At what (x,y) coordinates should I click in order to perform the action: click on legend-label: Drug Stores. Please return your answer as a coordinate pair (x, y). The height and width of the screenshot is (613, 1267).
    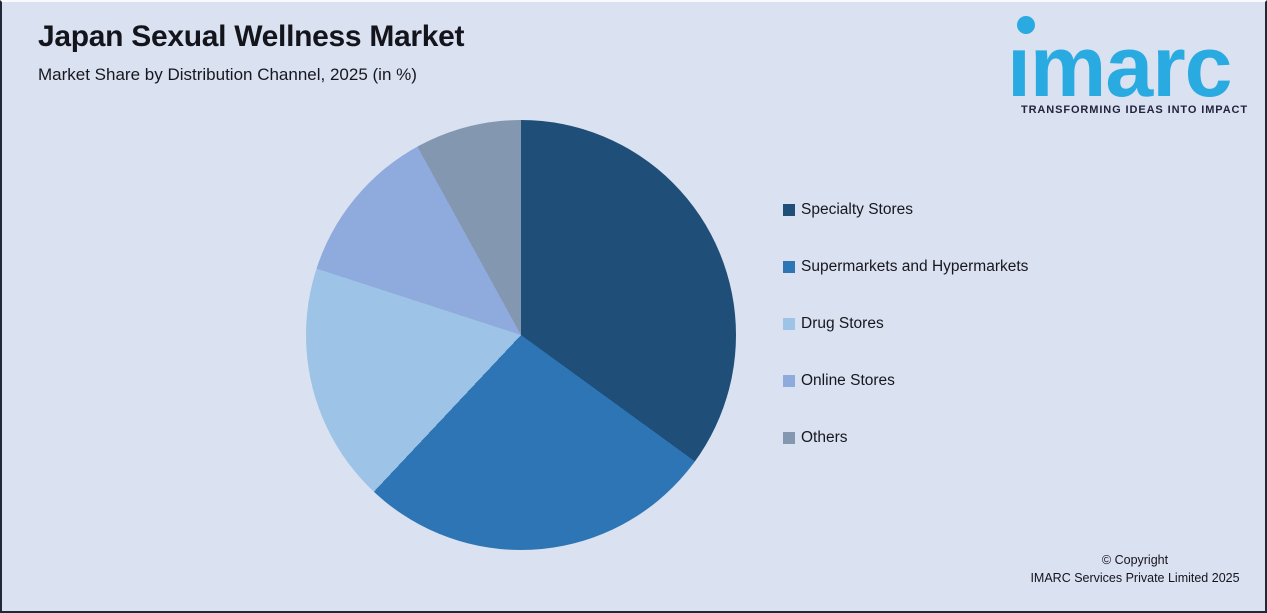
    Looking at the image, I should click on (842, 323).